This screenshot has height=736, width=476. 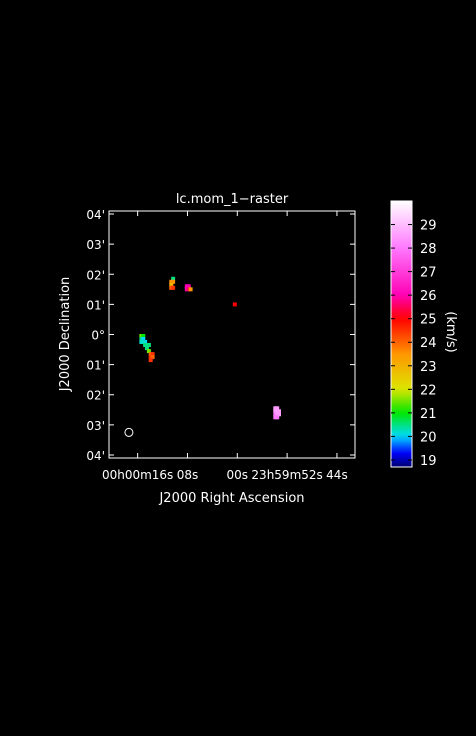 I want to click on colorbar-tick-label: 27, so click(x=428, y=273).